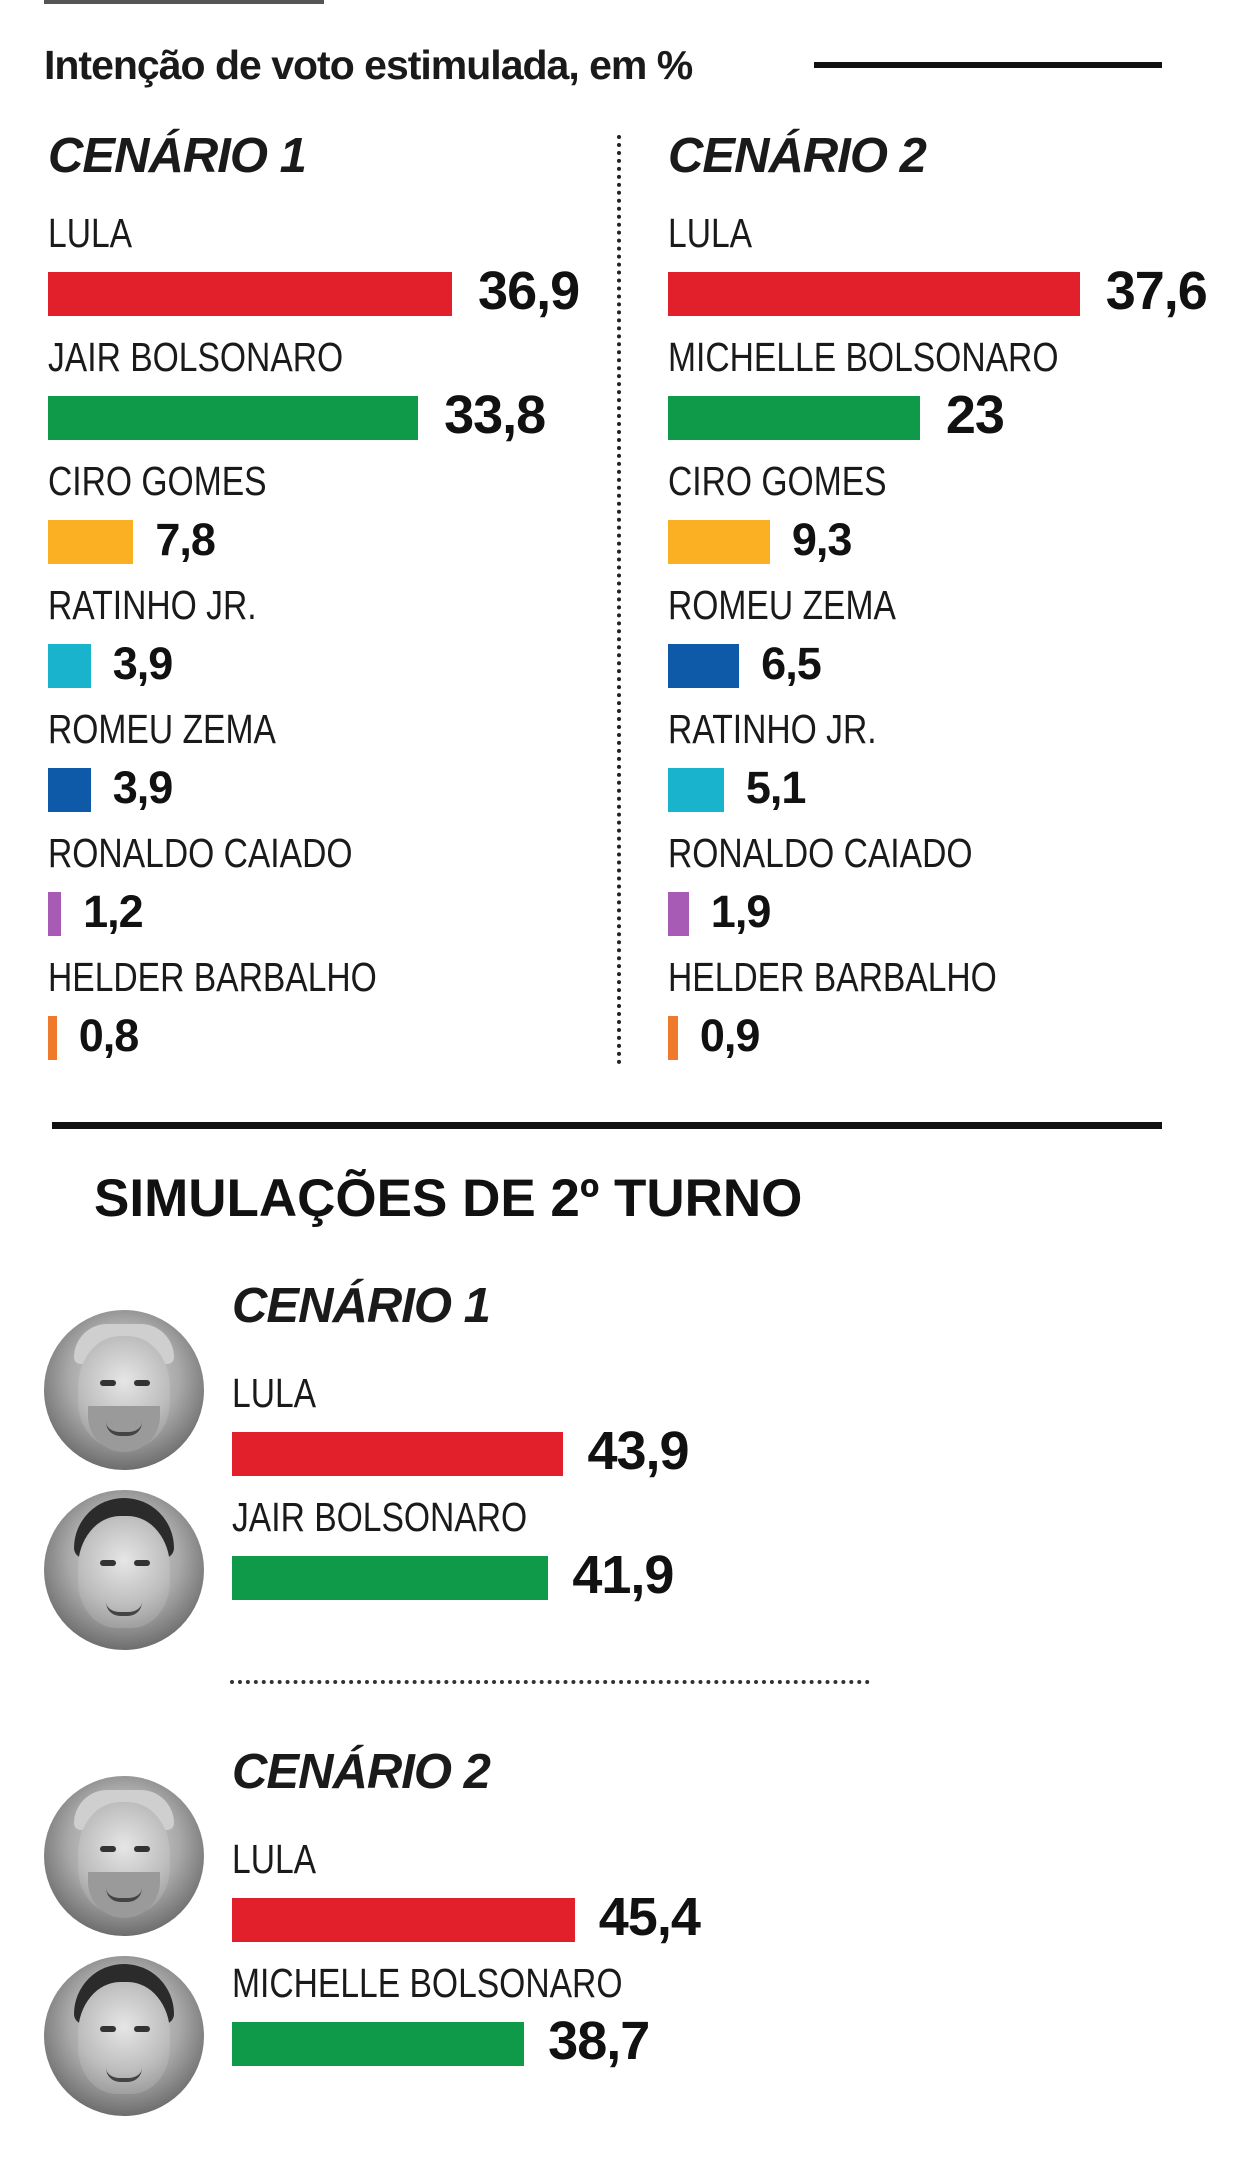 This screenshot has height=2171, width=1242. Describe the element at coordinates (1156, 291) in the screenshot. I see `value-label: 37,6` at that location.